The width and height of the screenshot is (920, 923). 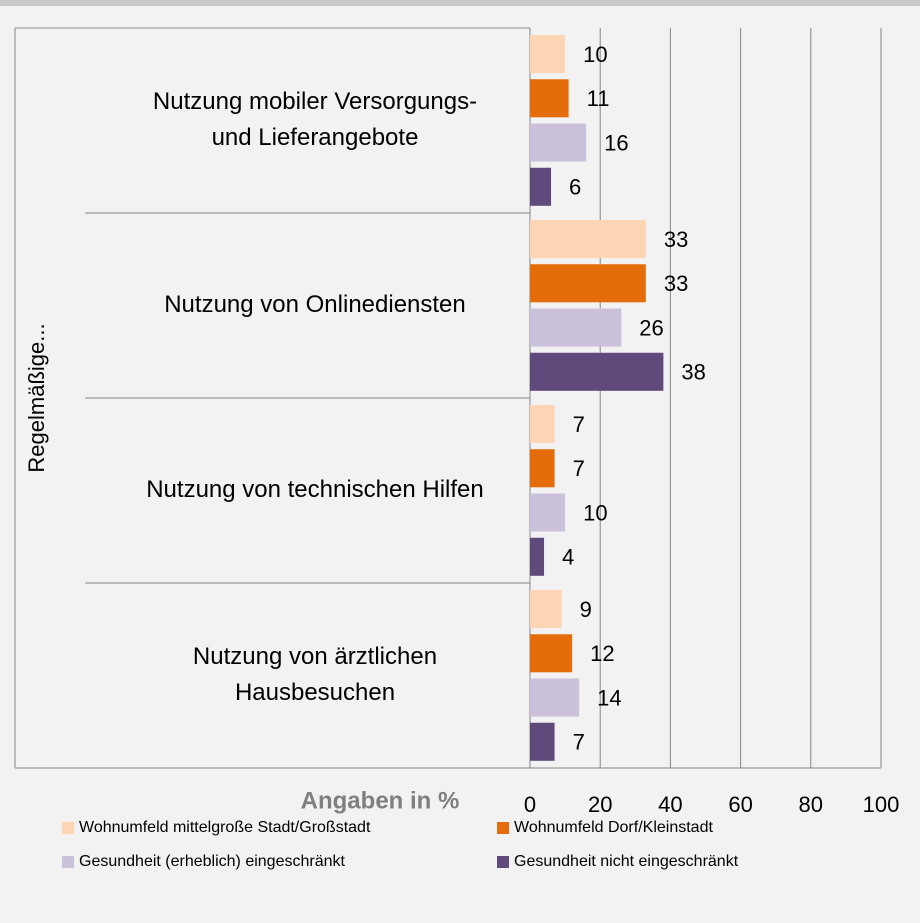 What do you see at coordinates (600, 804) in the screenshot?
I see `x-tick-label: 20` at bounding box center [600, 804].